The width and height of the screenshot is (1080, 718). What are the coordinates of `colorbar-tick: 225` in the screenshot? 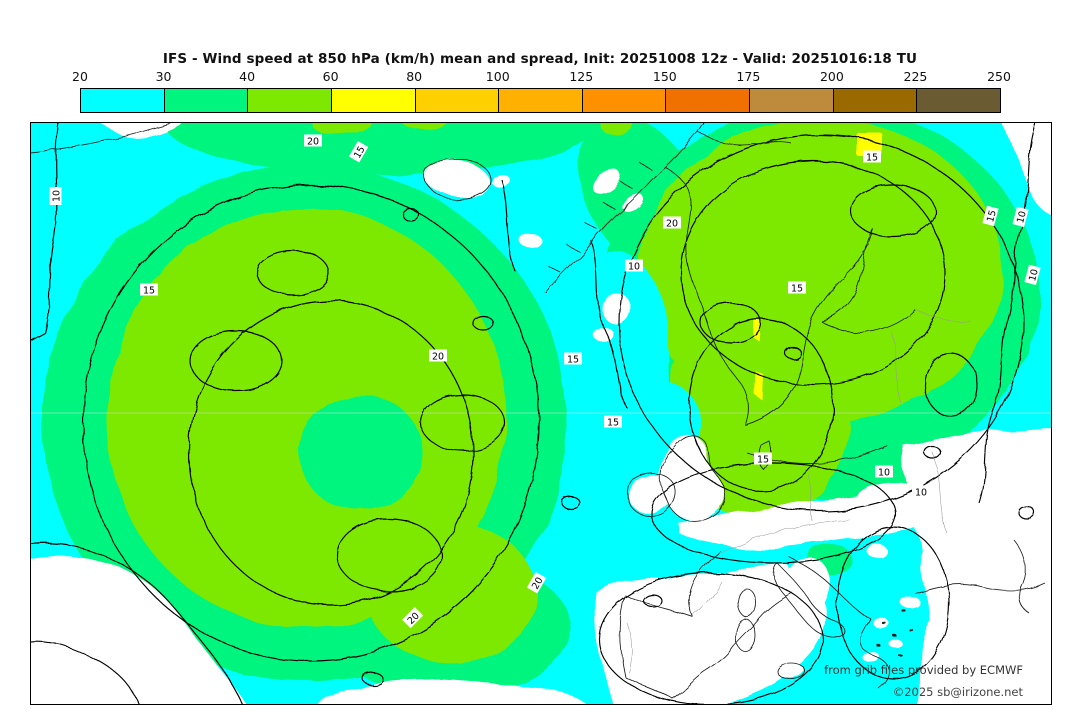 It's located at (915, 76).